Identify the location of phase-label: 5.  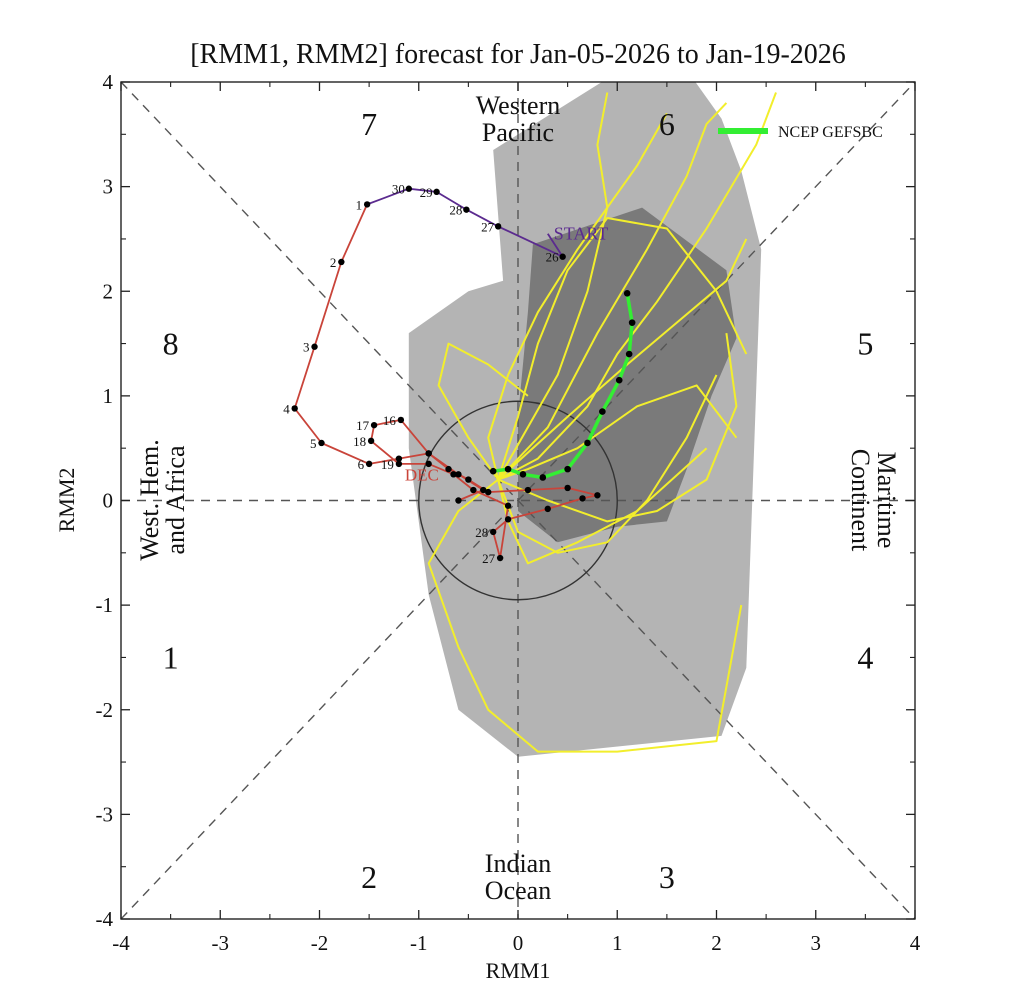
(865, 344).